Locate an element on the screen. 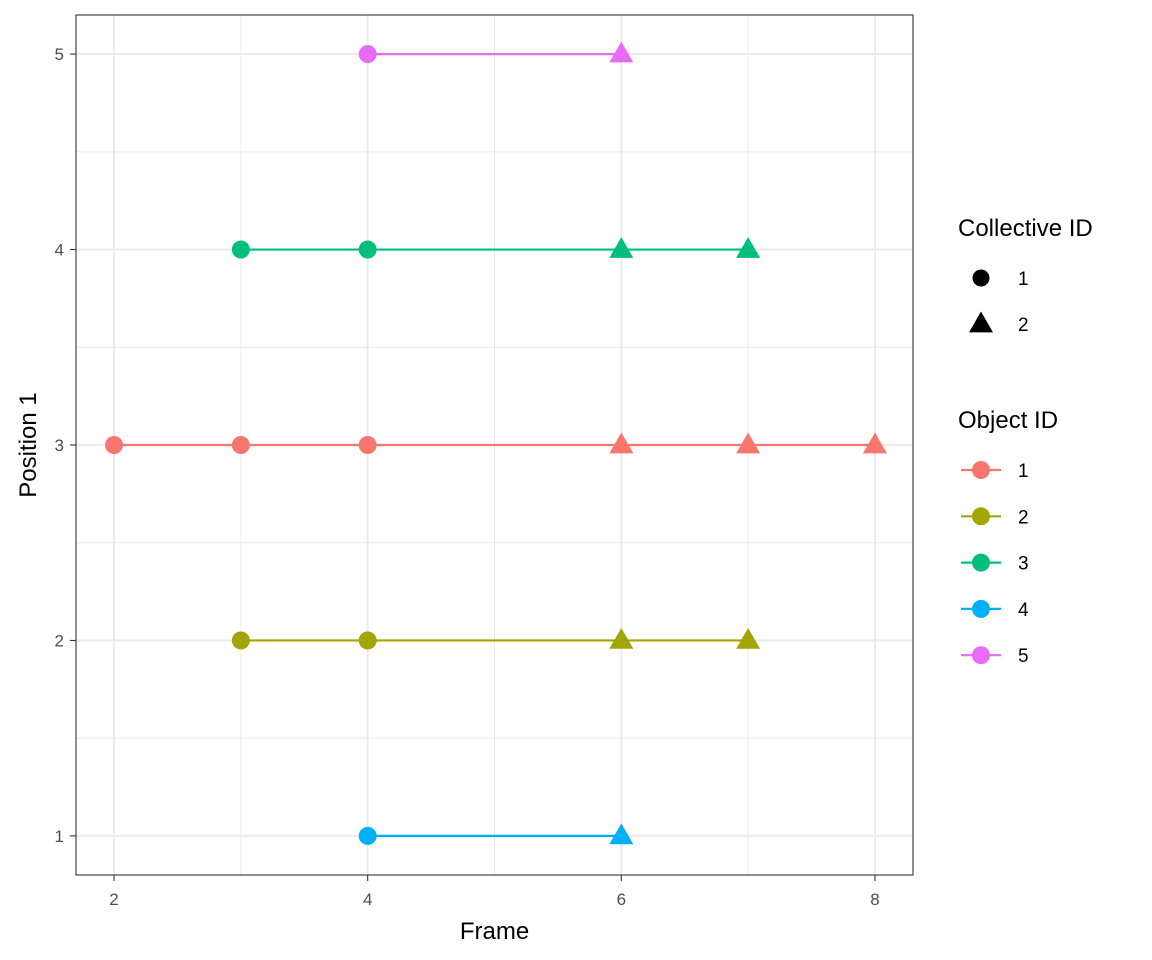 The height and width of the screenshot is (960, 1152). x-axis-title: Frame is located at coordinates (494, 931).